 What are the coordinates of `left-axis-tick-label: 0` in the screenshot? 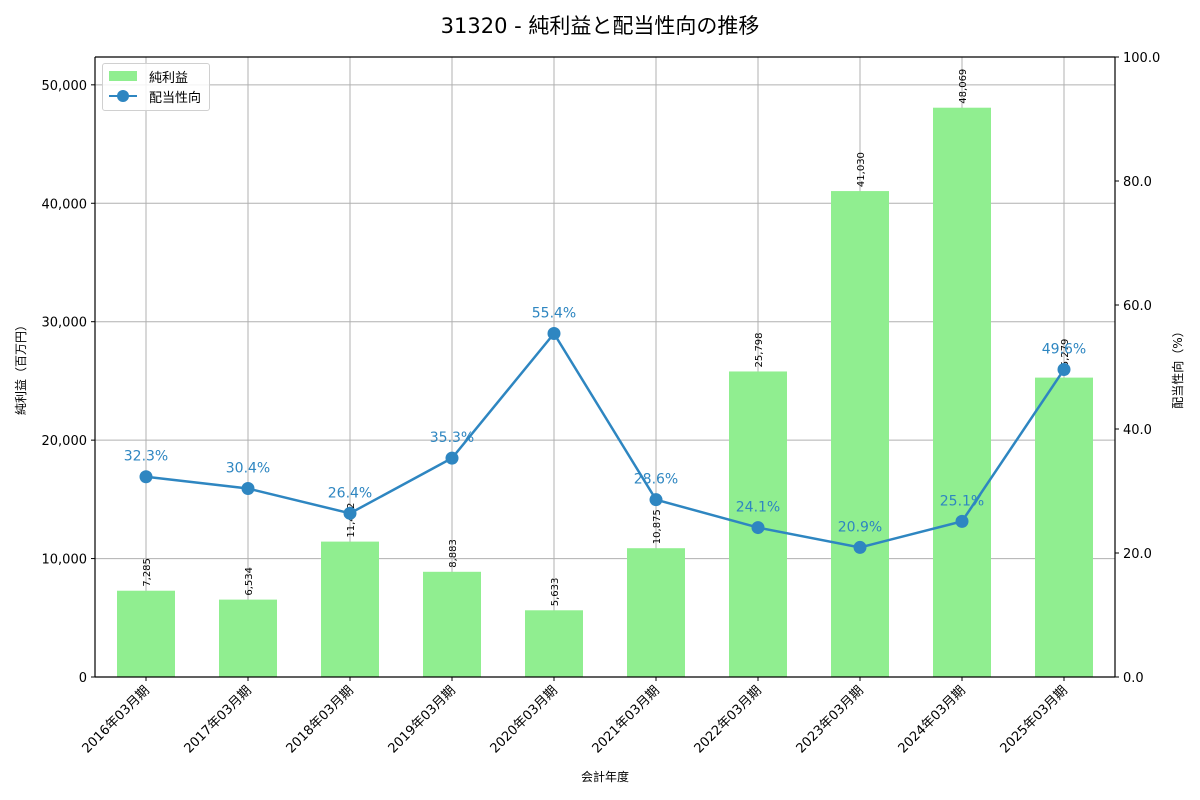 It's located at (83, 678).